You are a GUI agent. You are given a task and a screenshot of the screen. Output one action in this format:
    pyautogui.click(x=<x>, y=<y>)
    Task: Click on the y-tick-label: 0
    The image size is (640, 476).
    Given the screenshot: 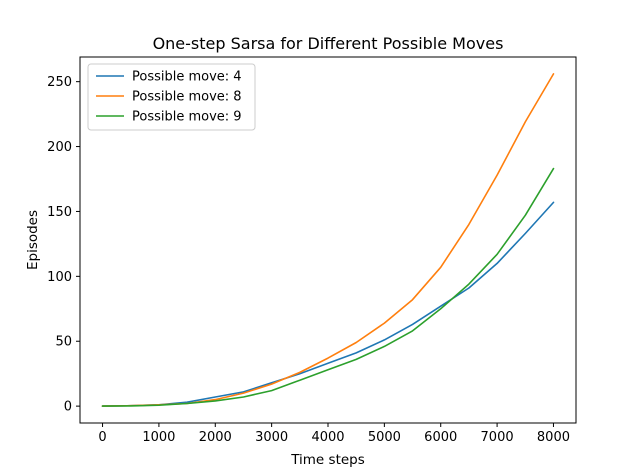 What is the action you would take?
    pyautogui.click(x=68, y=407)
    